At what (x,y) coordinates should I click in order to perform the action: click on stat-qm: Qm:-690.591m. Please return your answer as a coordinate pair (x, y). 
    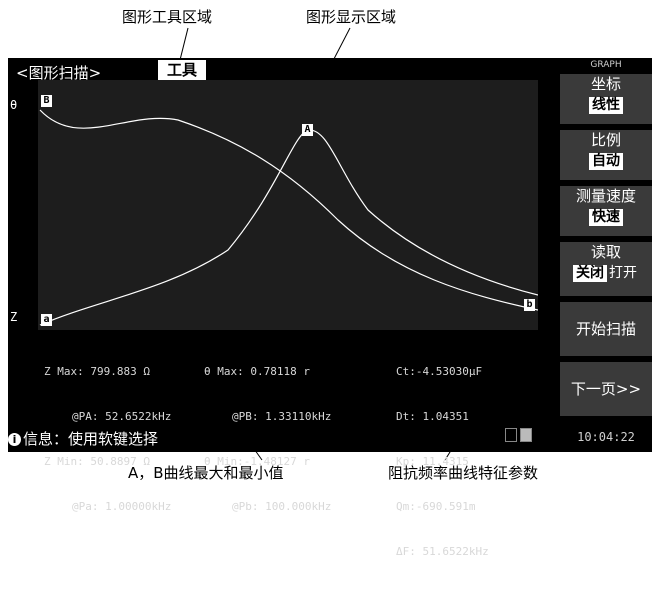
    Looking at the image, I should click on (436, 506).